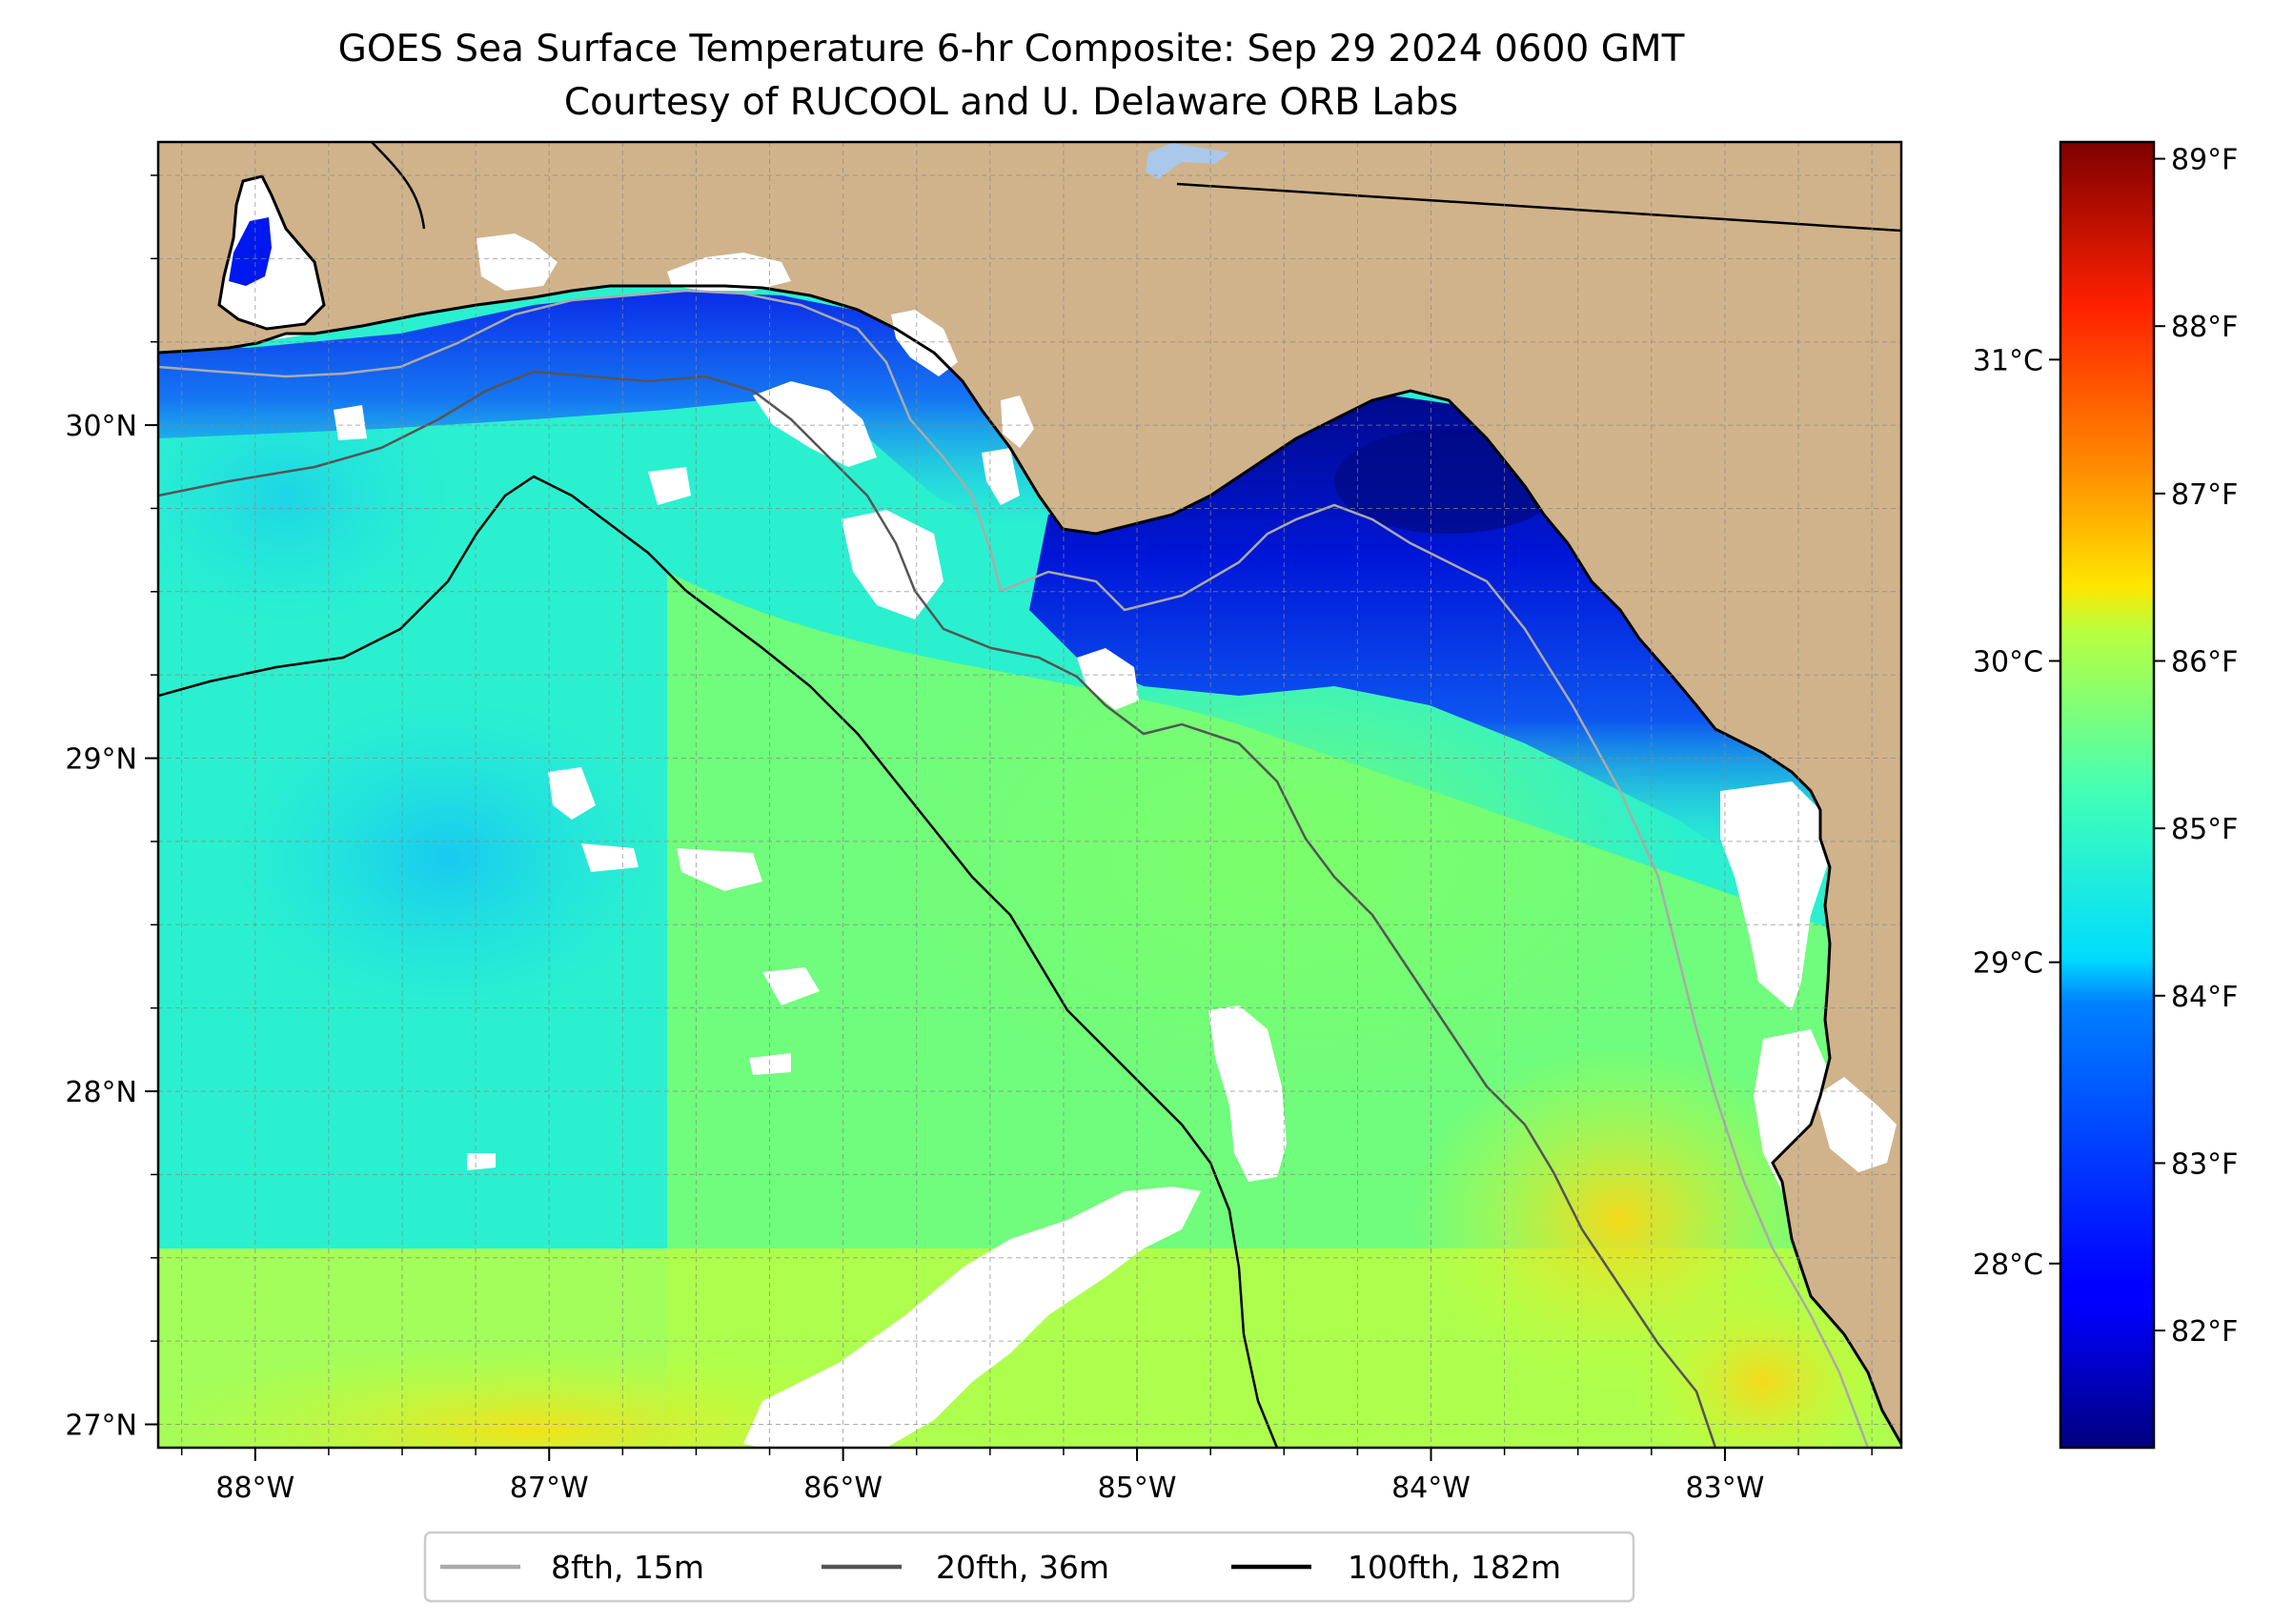  Describe the element at coordinates (101, 760) in the screenshot. I see `lat-tick-label: 29°N` at that location.